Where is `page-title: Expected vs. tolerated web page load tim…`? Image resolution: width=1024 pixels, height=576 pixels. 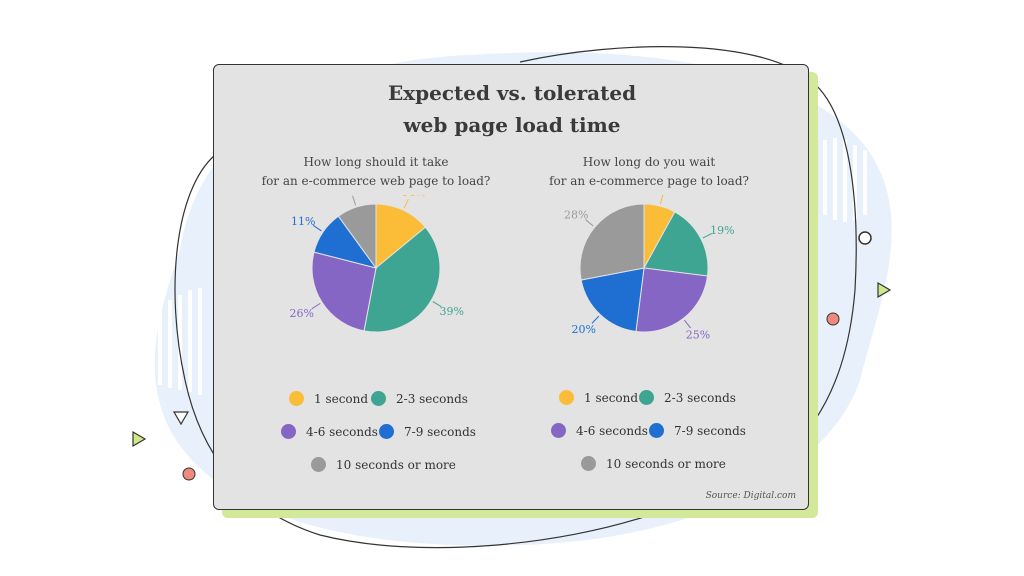 page-title: Expected vs. tolerated web page load tim… is located at coordinates (512, 109).